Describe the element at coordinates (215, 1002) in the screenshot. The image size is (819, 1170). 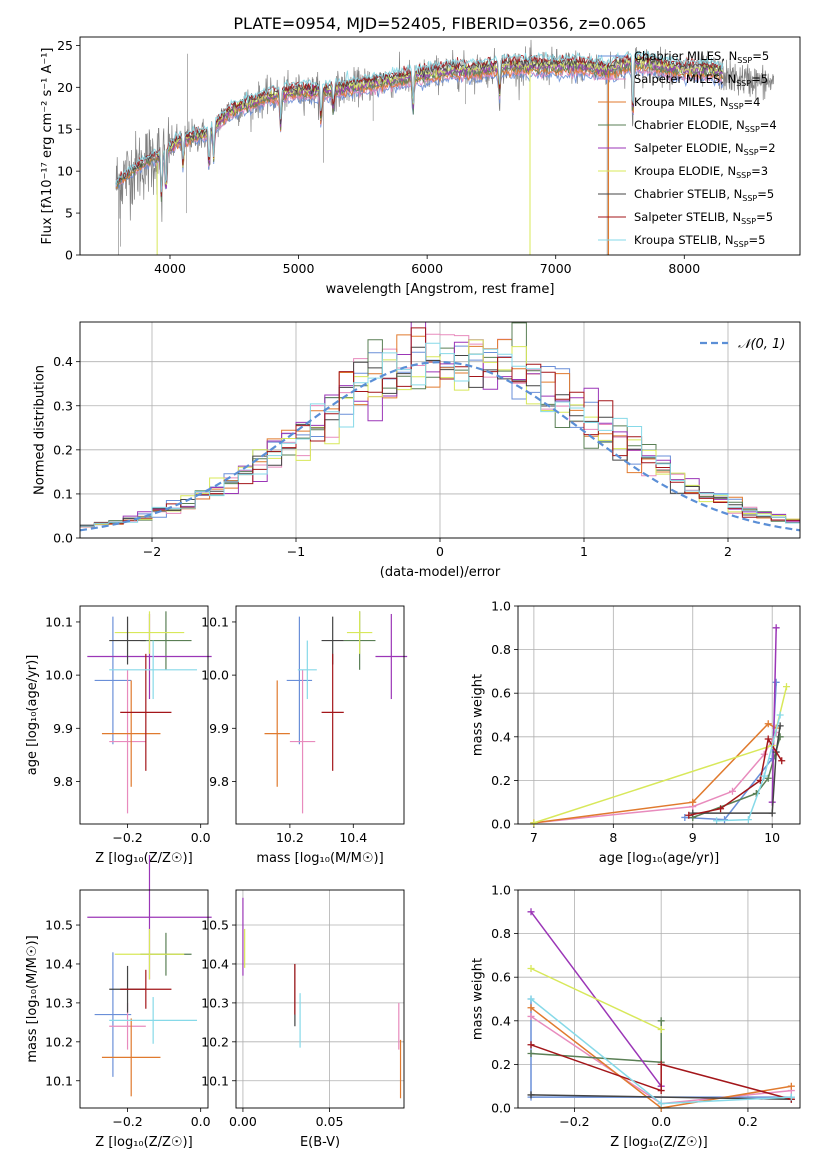
I see `y-tick-label: 10.3` at that location.